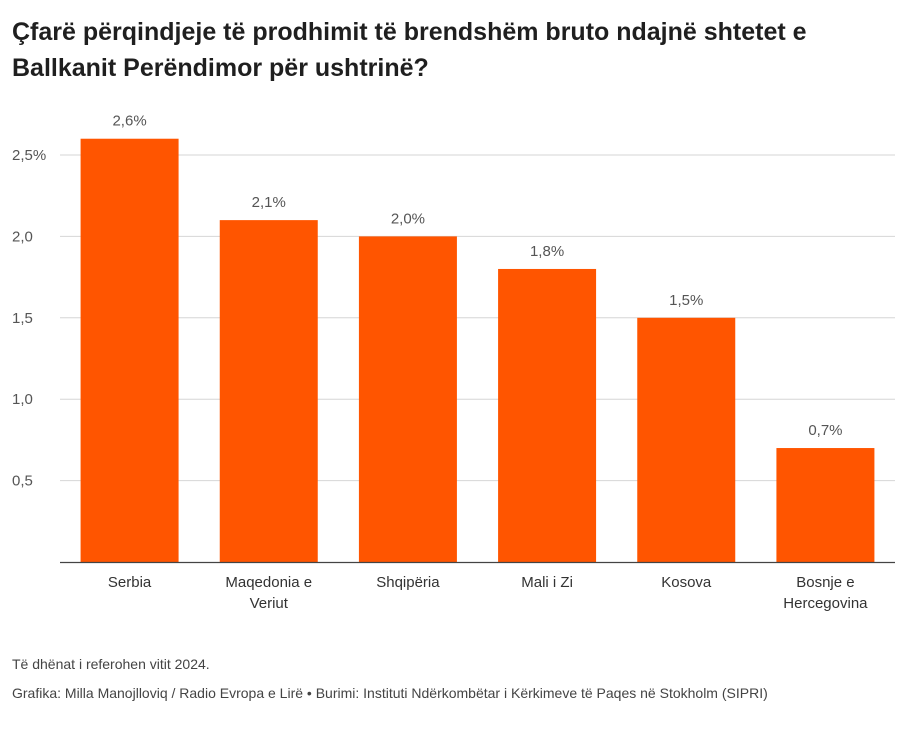 Image resolution: width=900 pixels, height=756 pixels. I want to click on y-tick-label: 2,0, so click(22, 236).